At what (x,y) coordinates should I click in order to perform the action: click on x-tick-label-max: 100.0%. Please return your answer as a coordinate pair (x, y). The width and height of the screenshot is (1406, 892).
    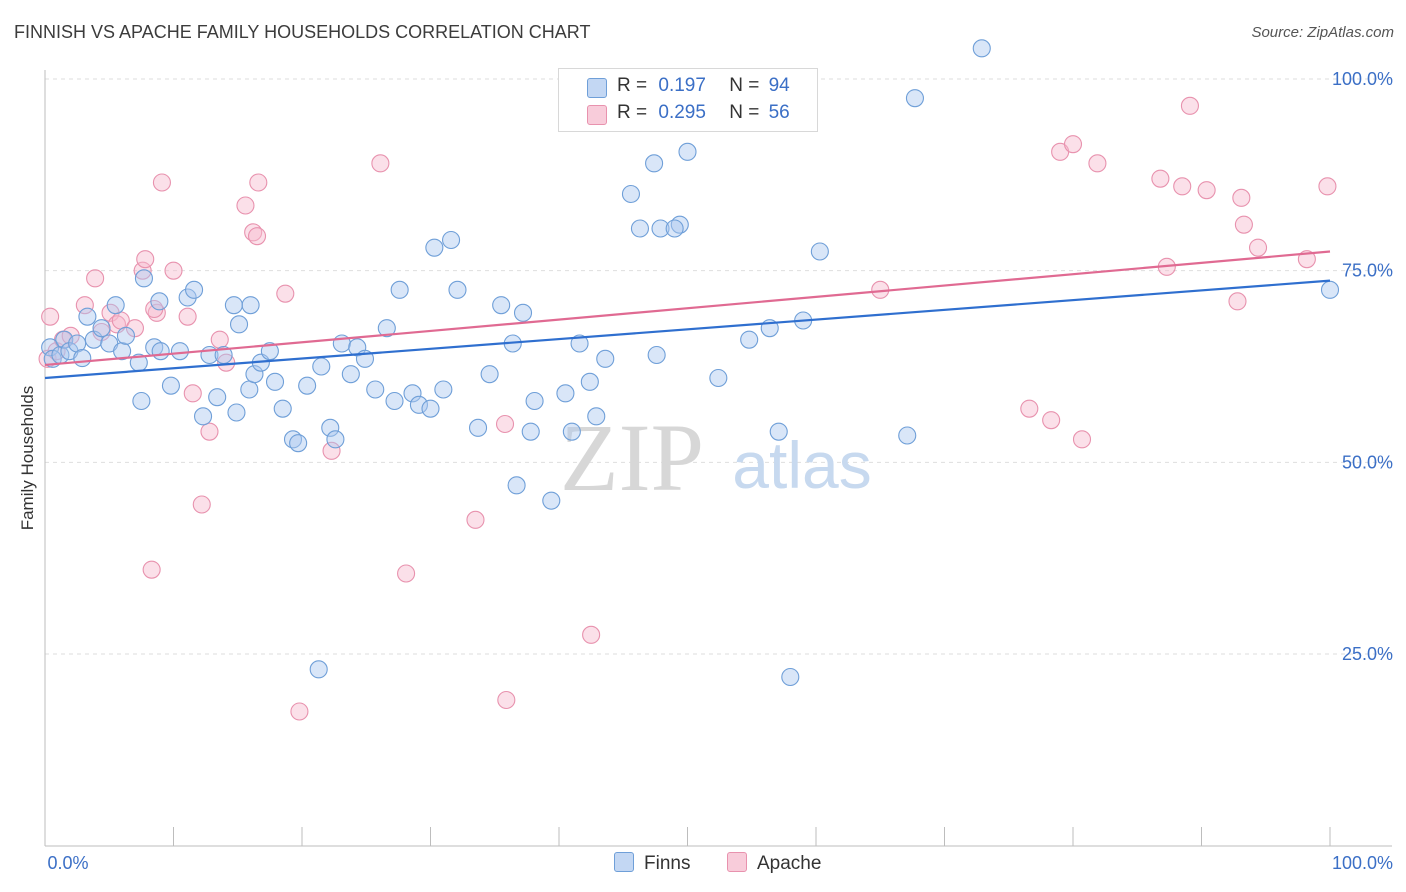
    Looking at the image, I should click on (1362, 863).